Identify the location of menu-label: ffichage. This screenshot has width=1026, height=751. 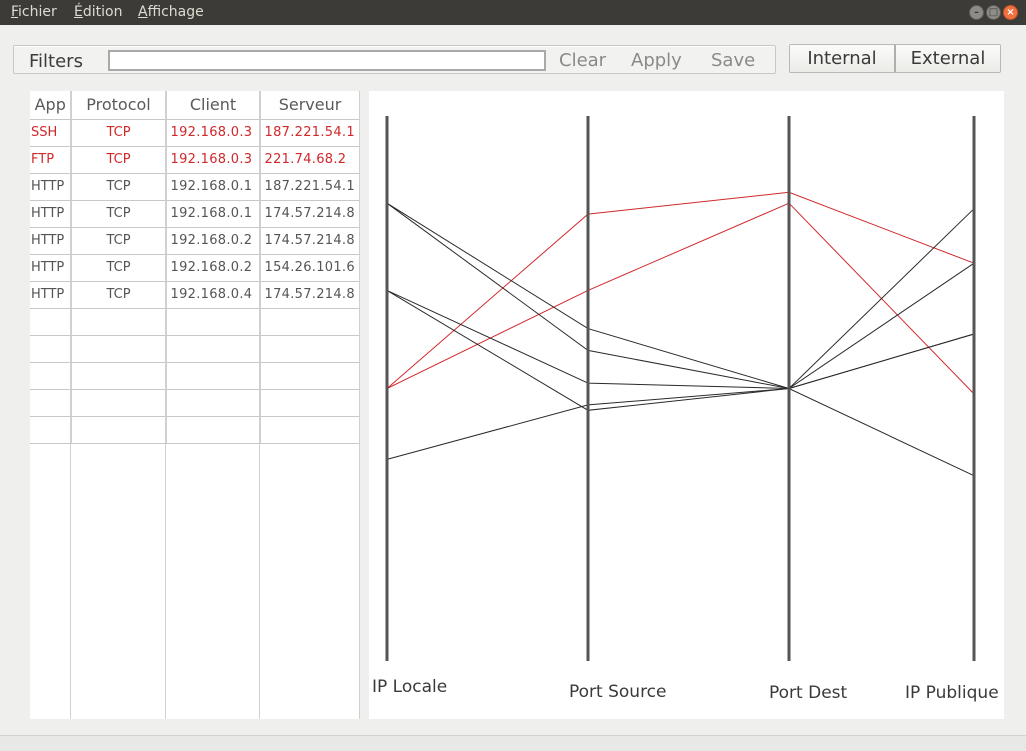
(175, 12).